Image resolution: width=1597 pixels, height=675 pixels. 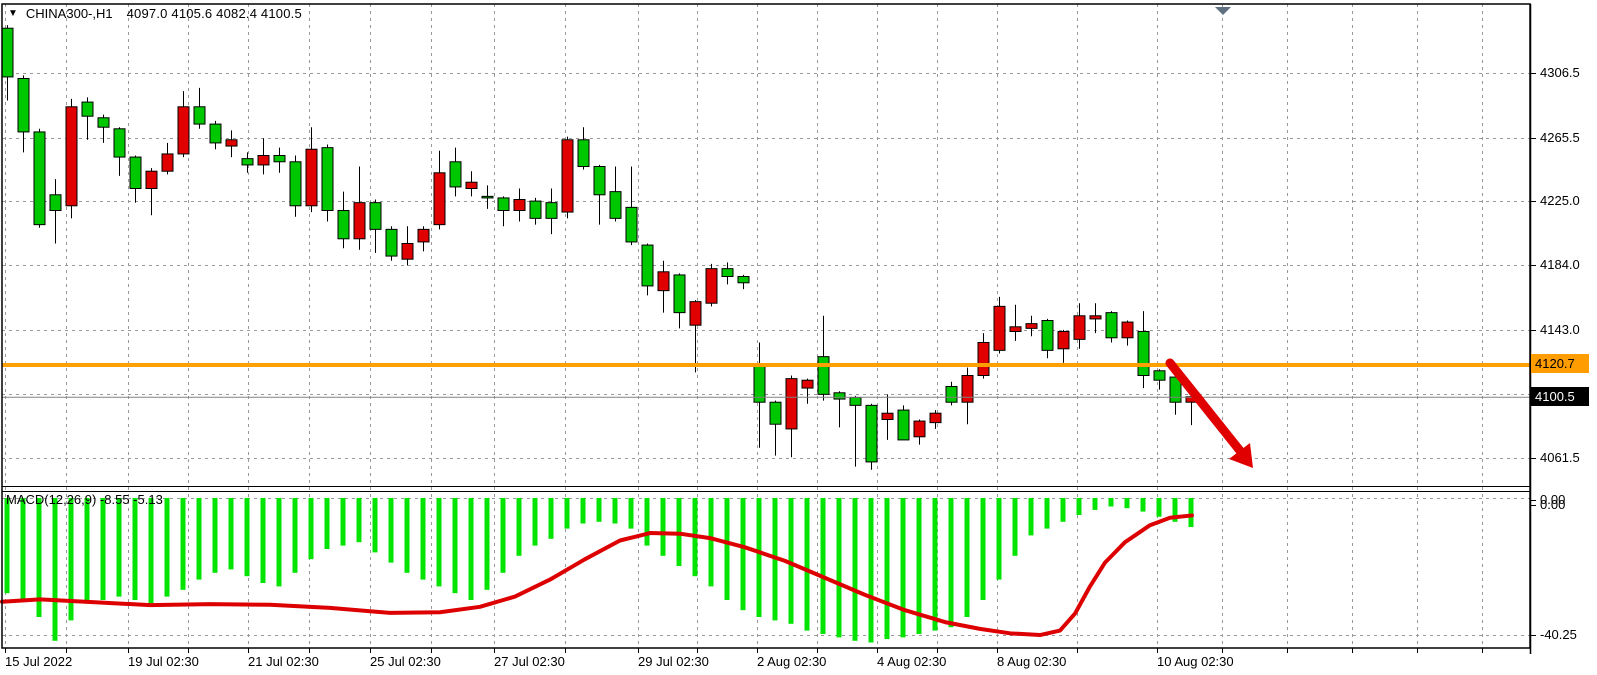 What do you see at coordinates (13, 13) in the screenshot?
I see `symbol-dropdown-icon: ▼` at bounding box center [13, 13].